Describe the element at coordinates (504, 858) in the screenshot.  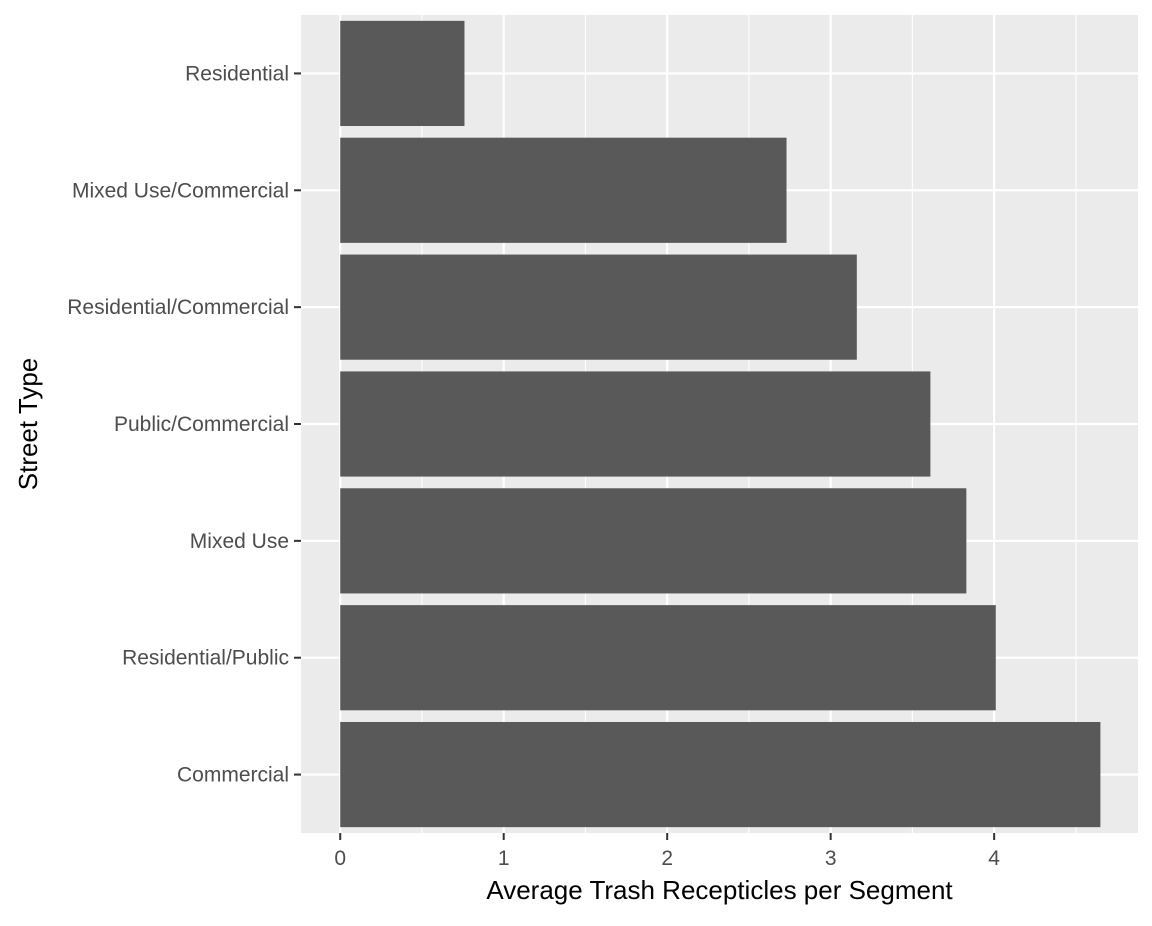
I see `x-tick-label: 1` at that location.